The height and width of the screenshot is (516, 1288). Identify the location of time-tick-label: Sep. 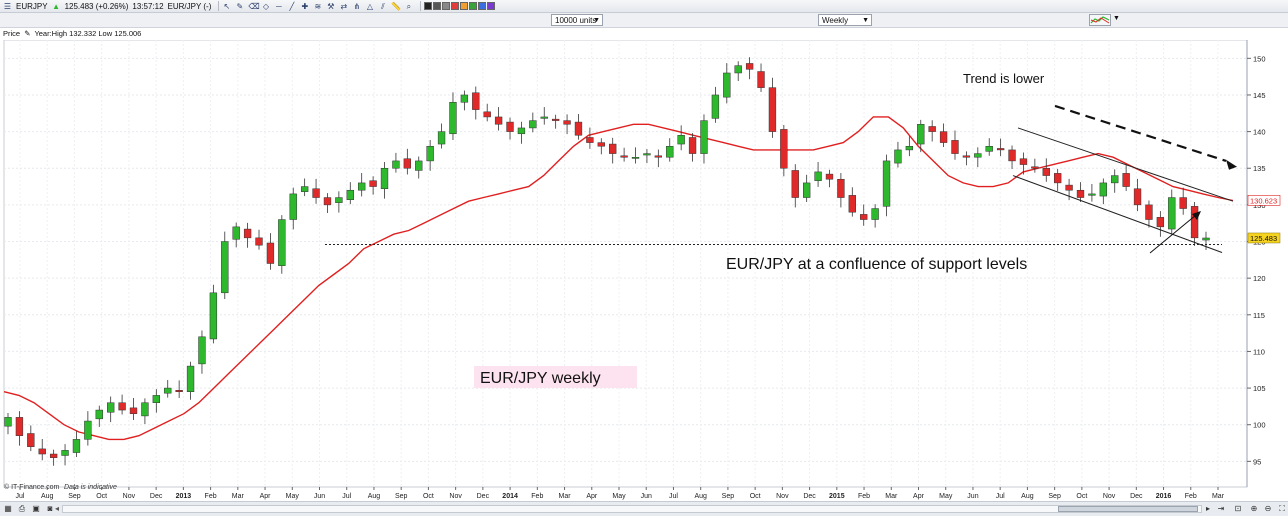
(728, 496).